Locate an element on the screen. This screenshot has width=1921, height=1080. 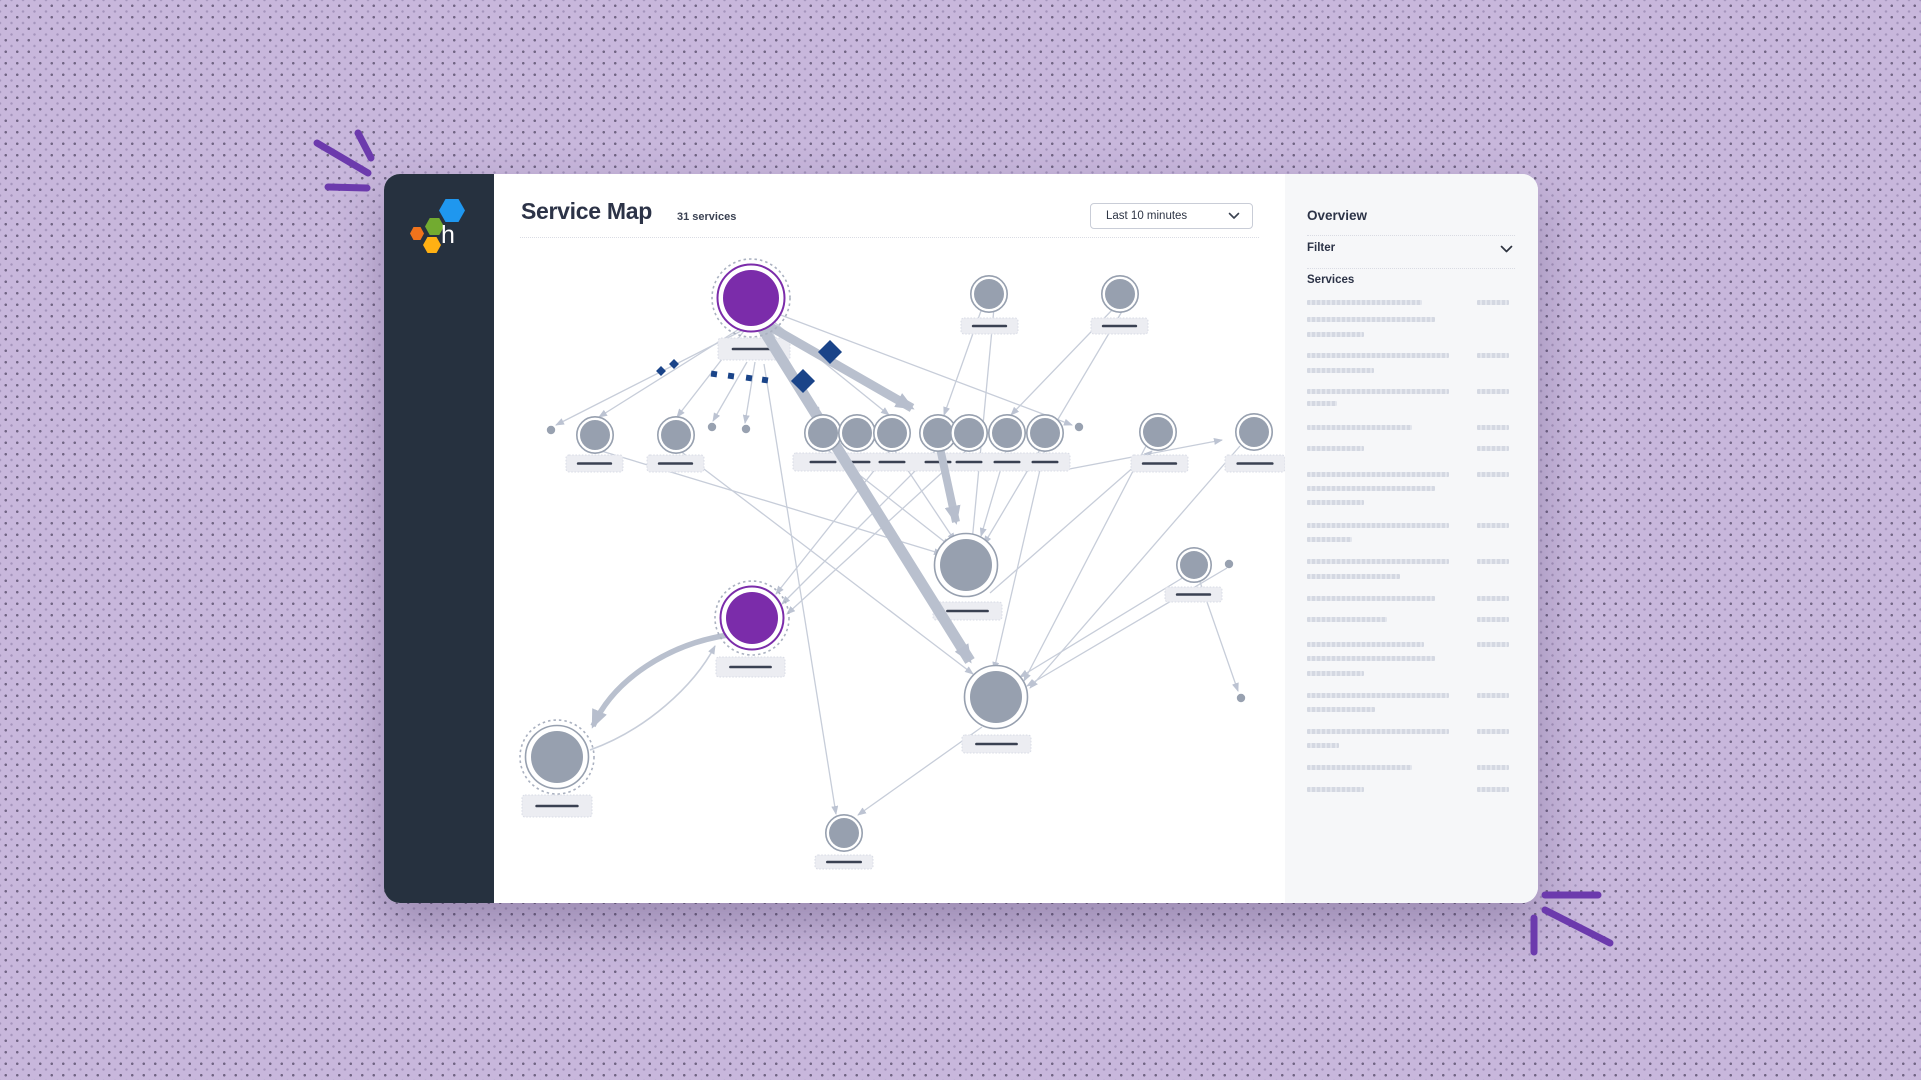
services-count: 31 services is located at coordinates (707, 217).